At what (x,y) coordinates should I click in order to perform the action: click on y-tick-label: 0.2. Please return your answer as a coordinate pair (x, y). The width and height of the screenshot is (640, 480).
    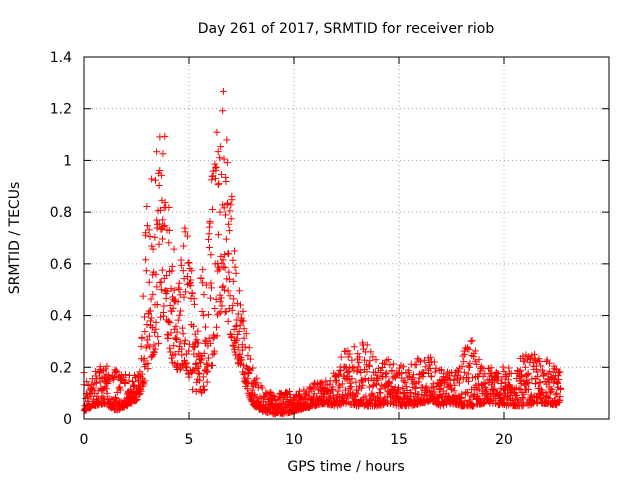
    Looking at the image, I should click on (61, 368).